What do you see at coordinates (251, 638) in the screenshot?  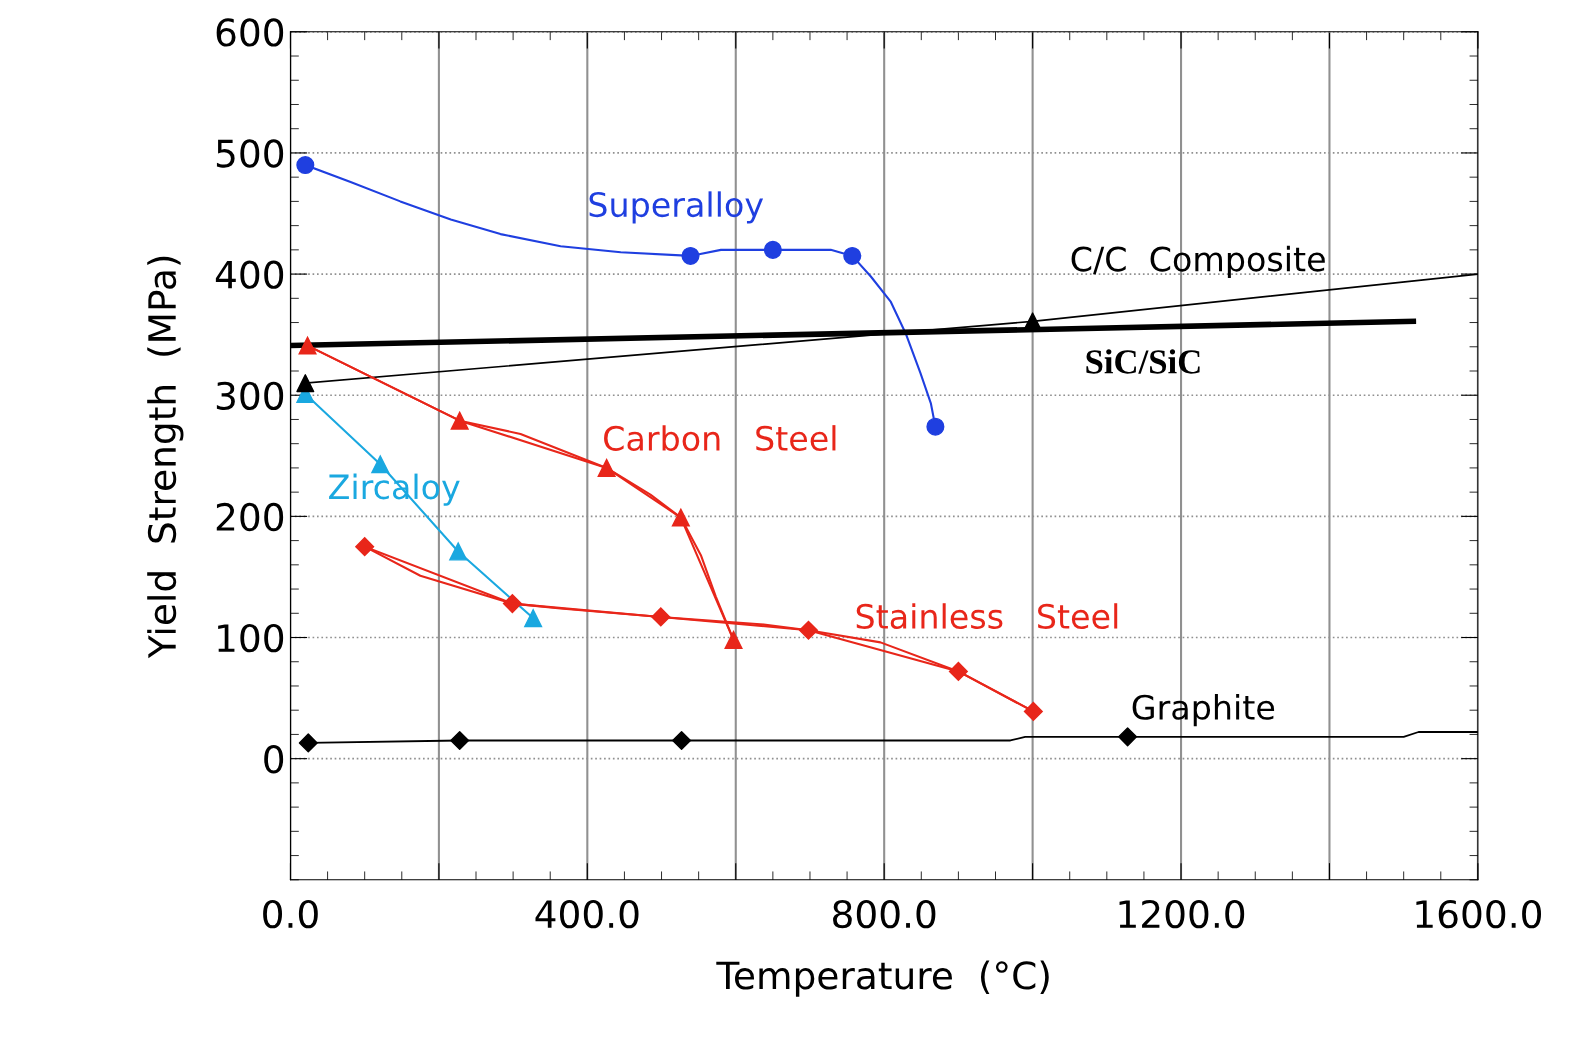 I see `y-tick-label: 100` at bounding box center [251, 638].